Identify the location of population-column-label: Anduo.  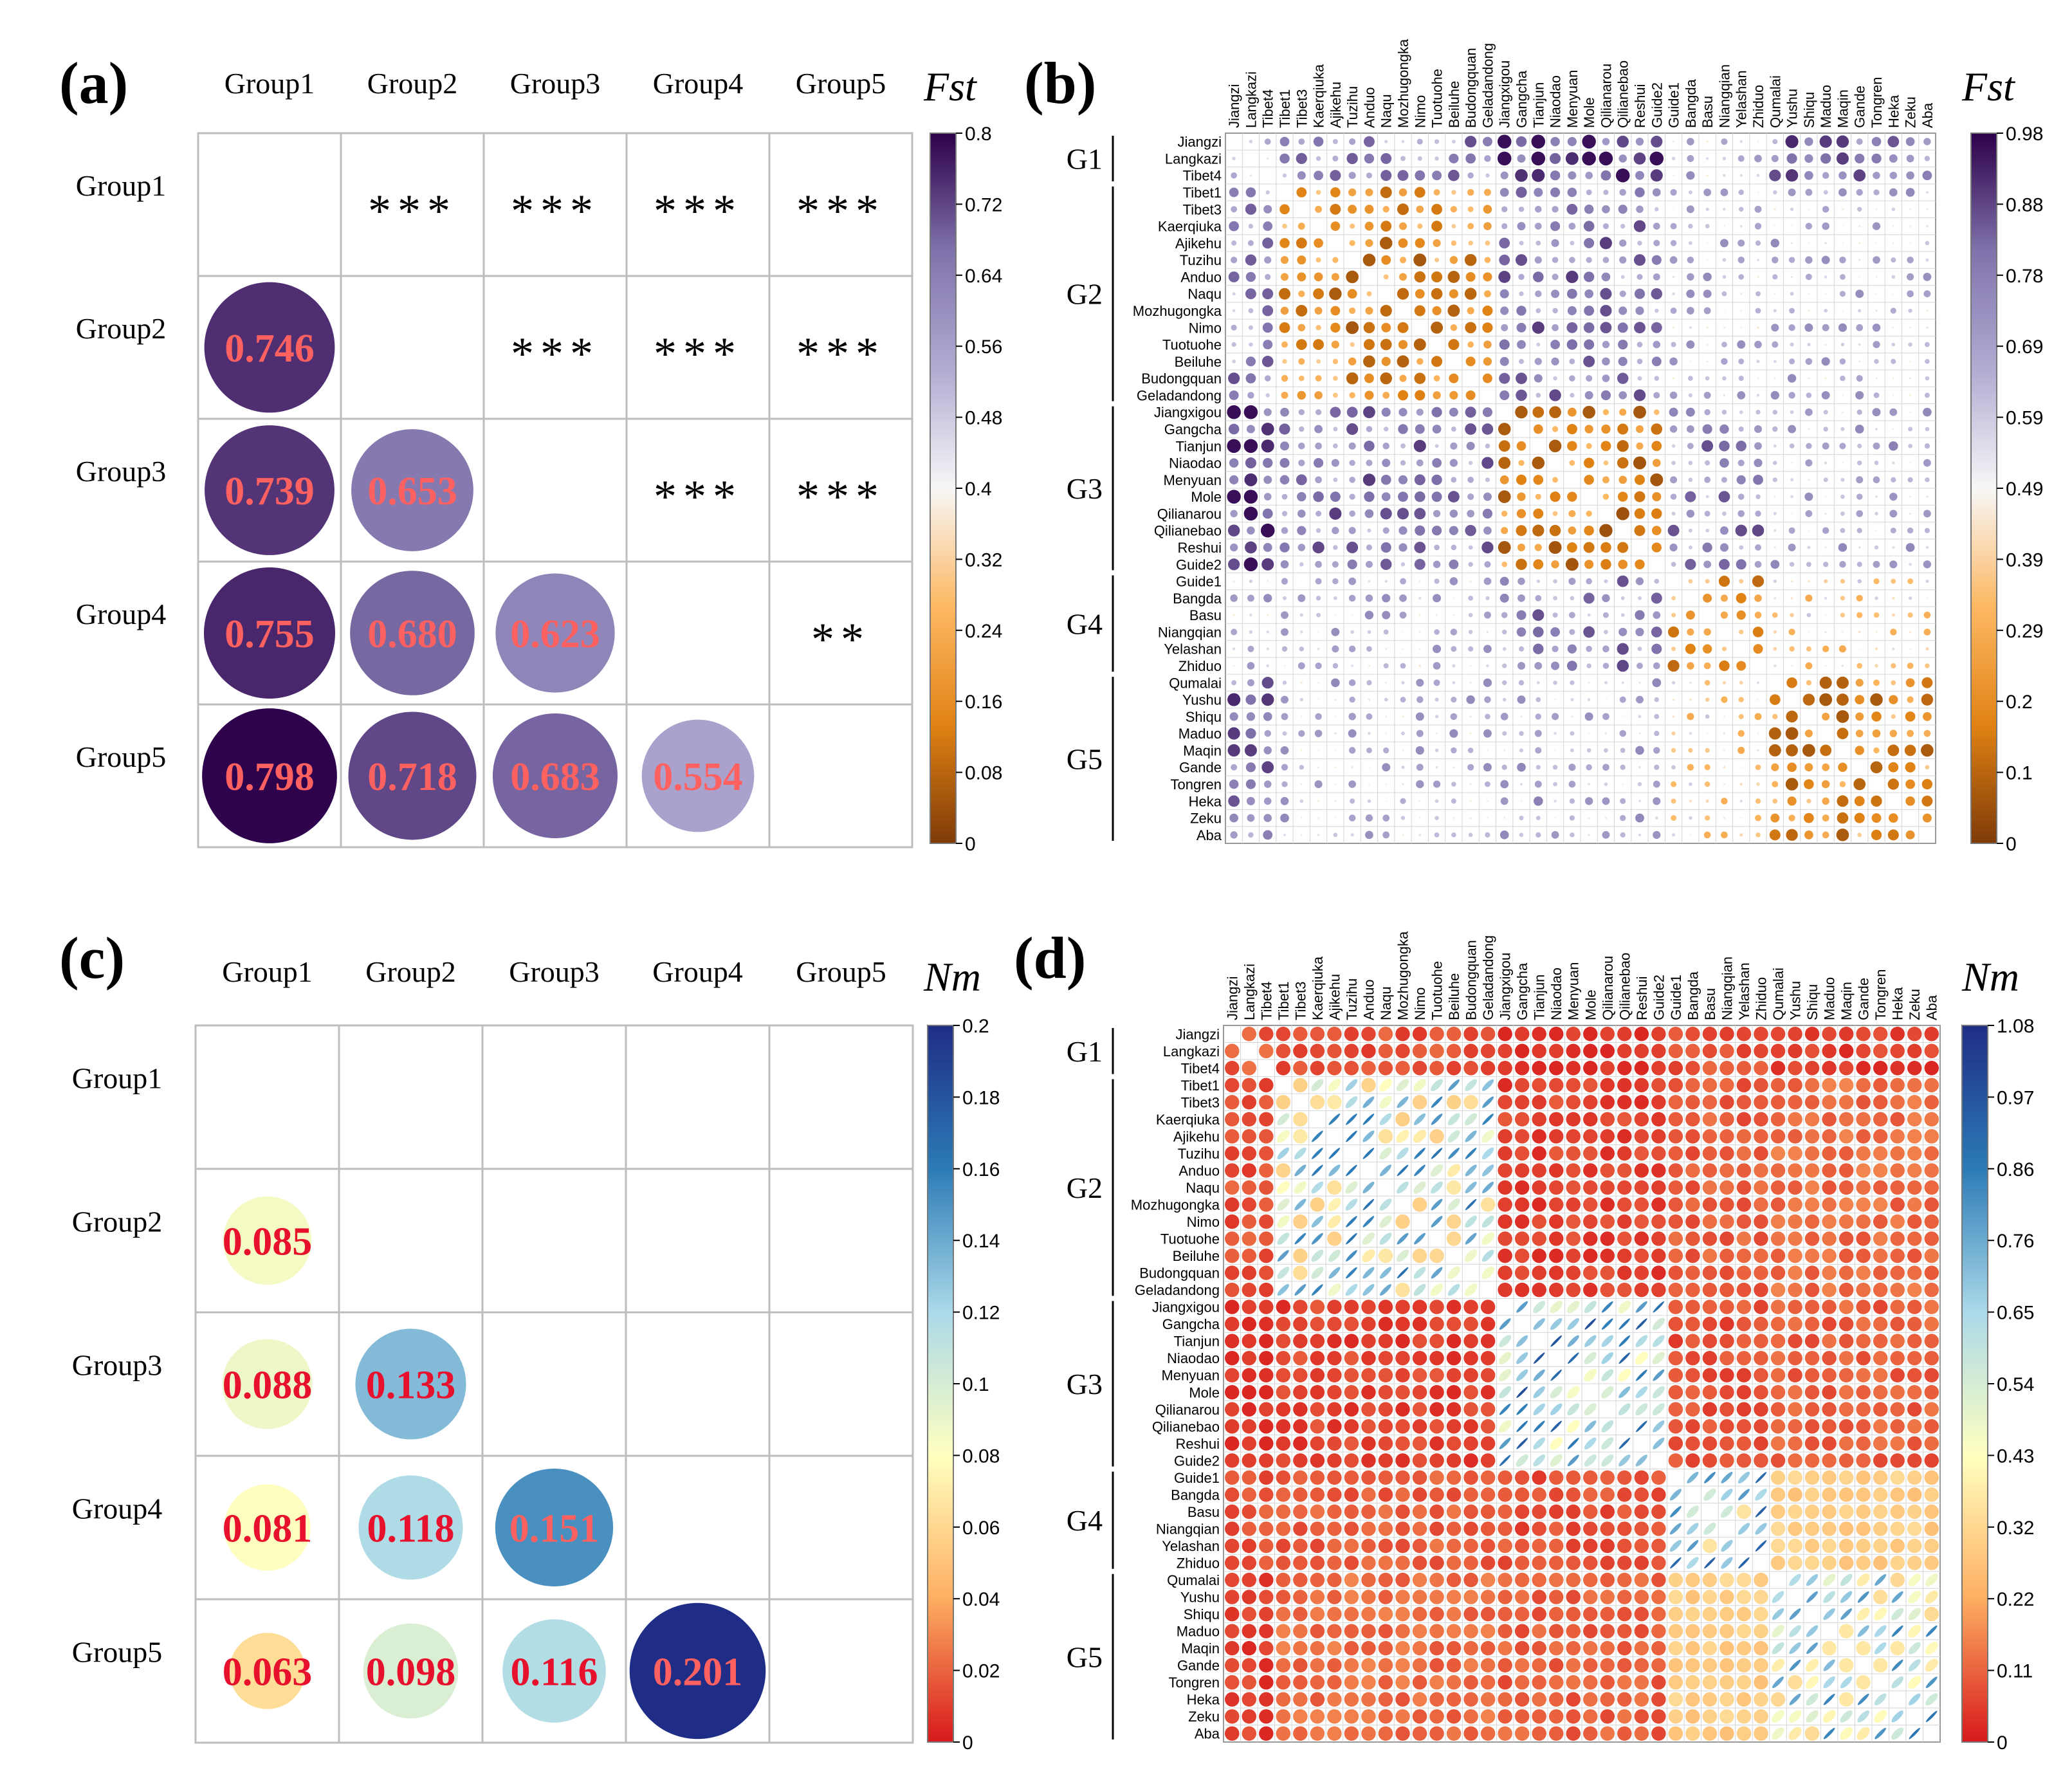
(1369, 1000).